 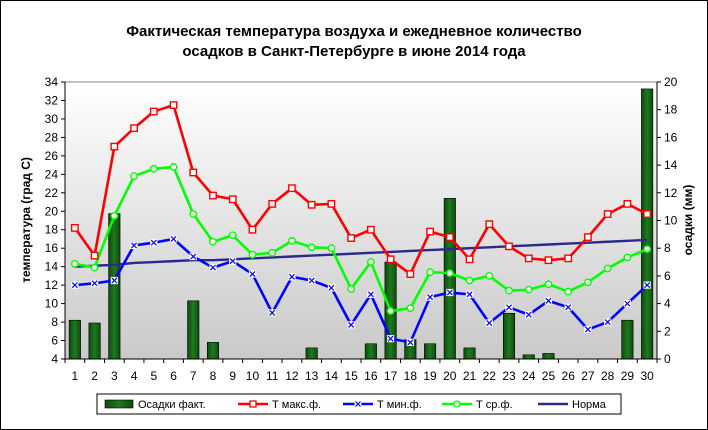 I want to click on x-tick-label-4: 4, so click(x=134, y=376).